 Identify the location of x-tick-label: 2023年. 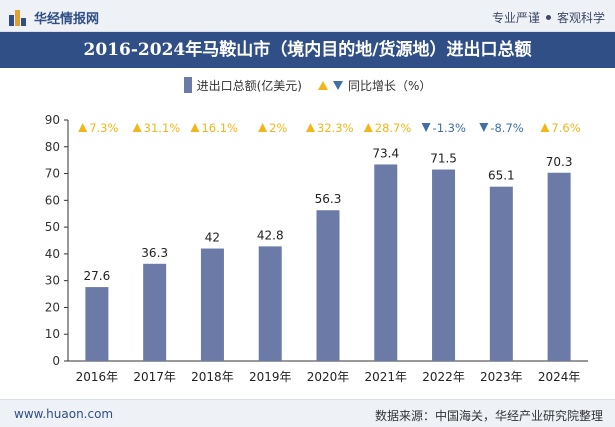
(501, 377).